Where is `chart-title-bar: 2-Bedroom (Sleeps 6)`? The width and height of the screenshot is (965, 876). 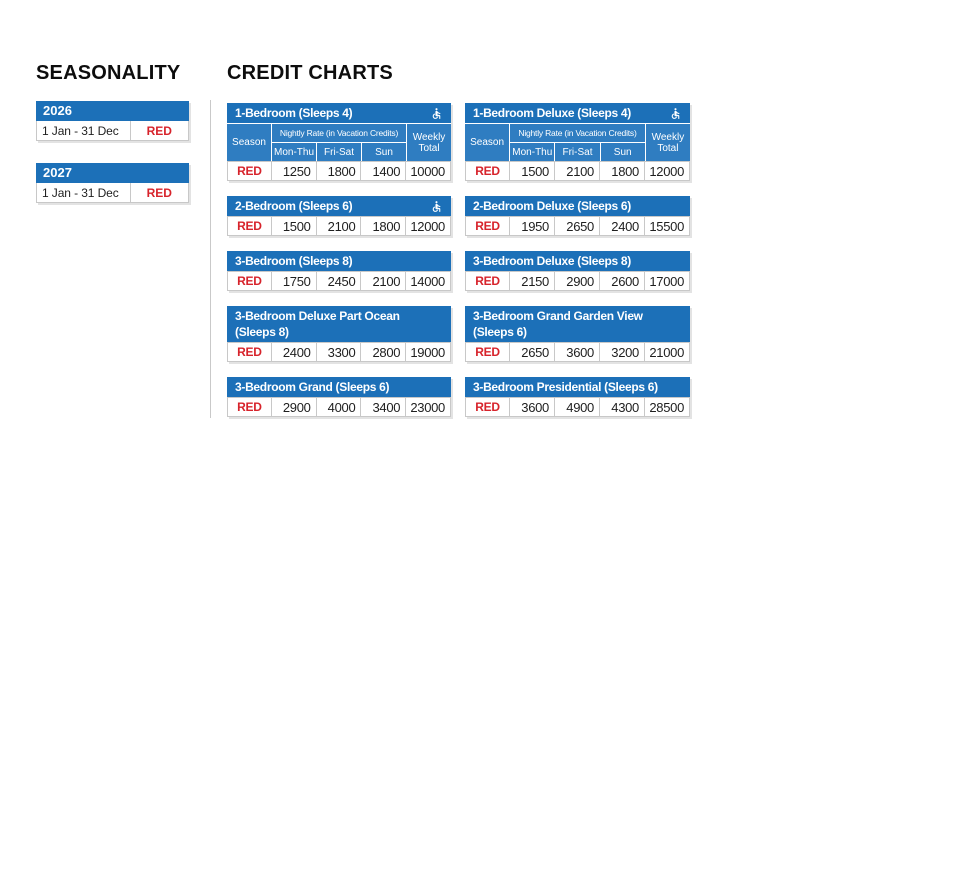
chart-title-bar: 2-Bedroom (Sleeps 6) is located at coordinates (339, 206).